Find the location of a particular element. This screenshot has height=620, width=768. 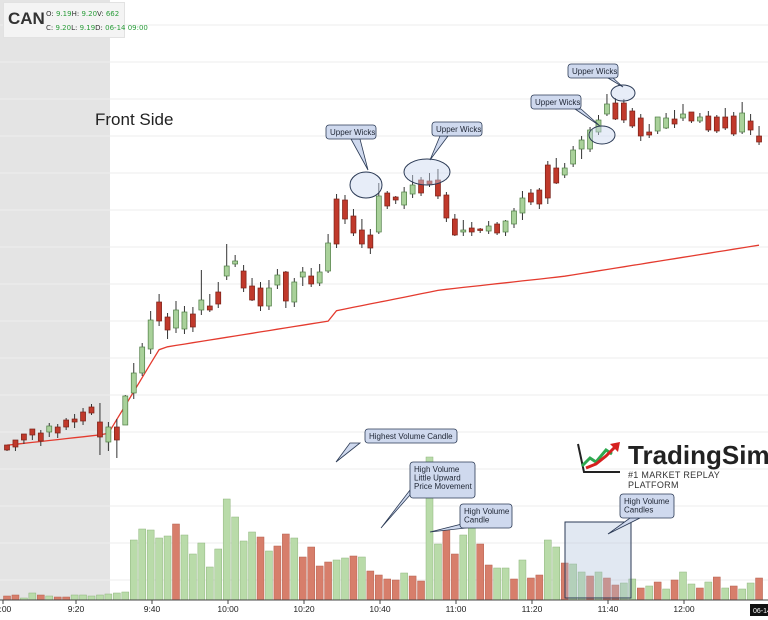

logo-chart-icon is located at coordinates (598, 457).